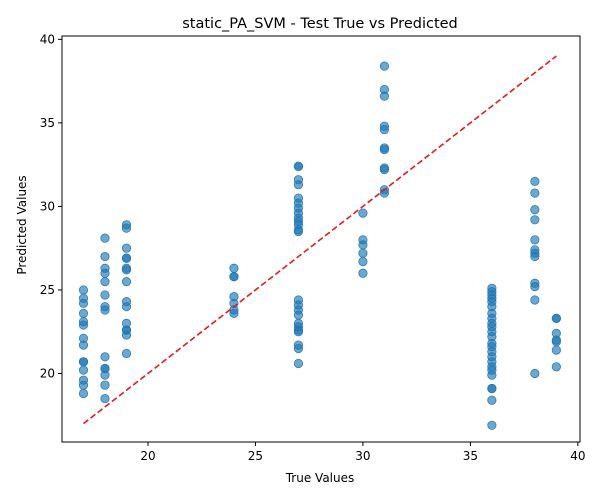 Image resolution: width=600 pixels, height=500 pixels. Describe the element at coordinates (470, 456) in the screenshot. I see `x-tick-label: 35` at that location.